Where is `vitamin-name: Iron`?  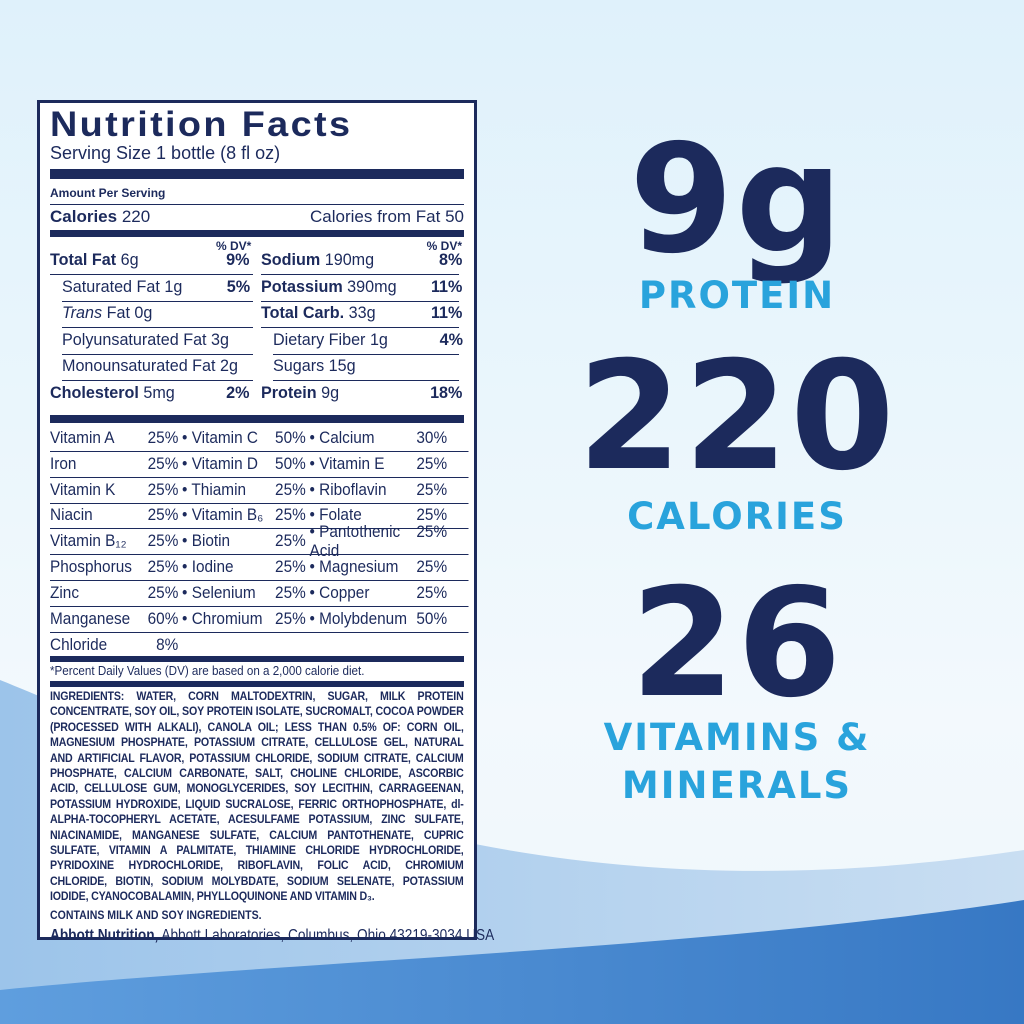 vitamin-name: Iron is located at coordinates (63, 463).